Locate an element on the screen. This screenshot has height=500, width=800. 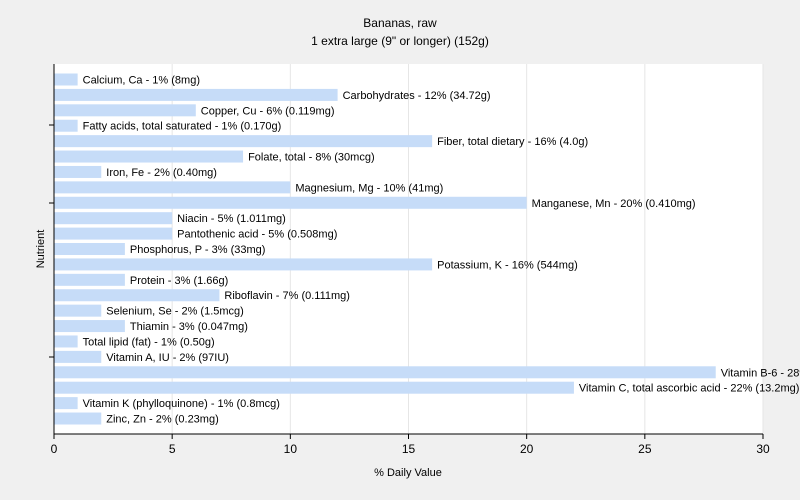
bar-label: Thiamin - 3% (0.047mg) is located at coordinates (189, 327).